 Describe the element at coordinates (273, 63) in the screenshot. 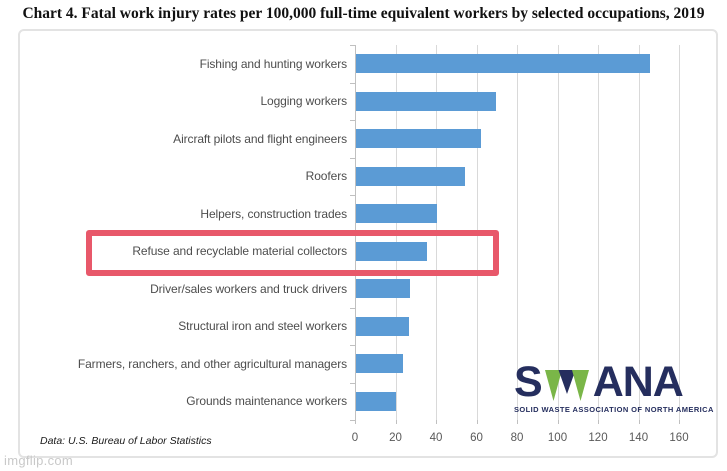

I see `category-label: Fishing and hunting workers` at that location.